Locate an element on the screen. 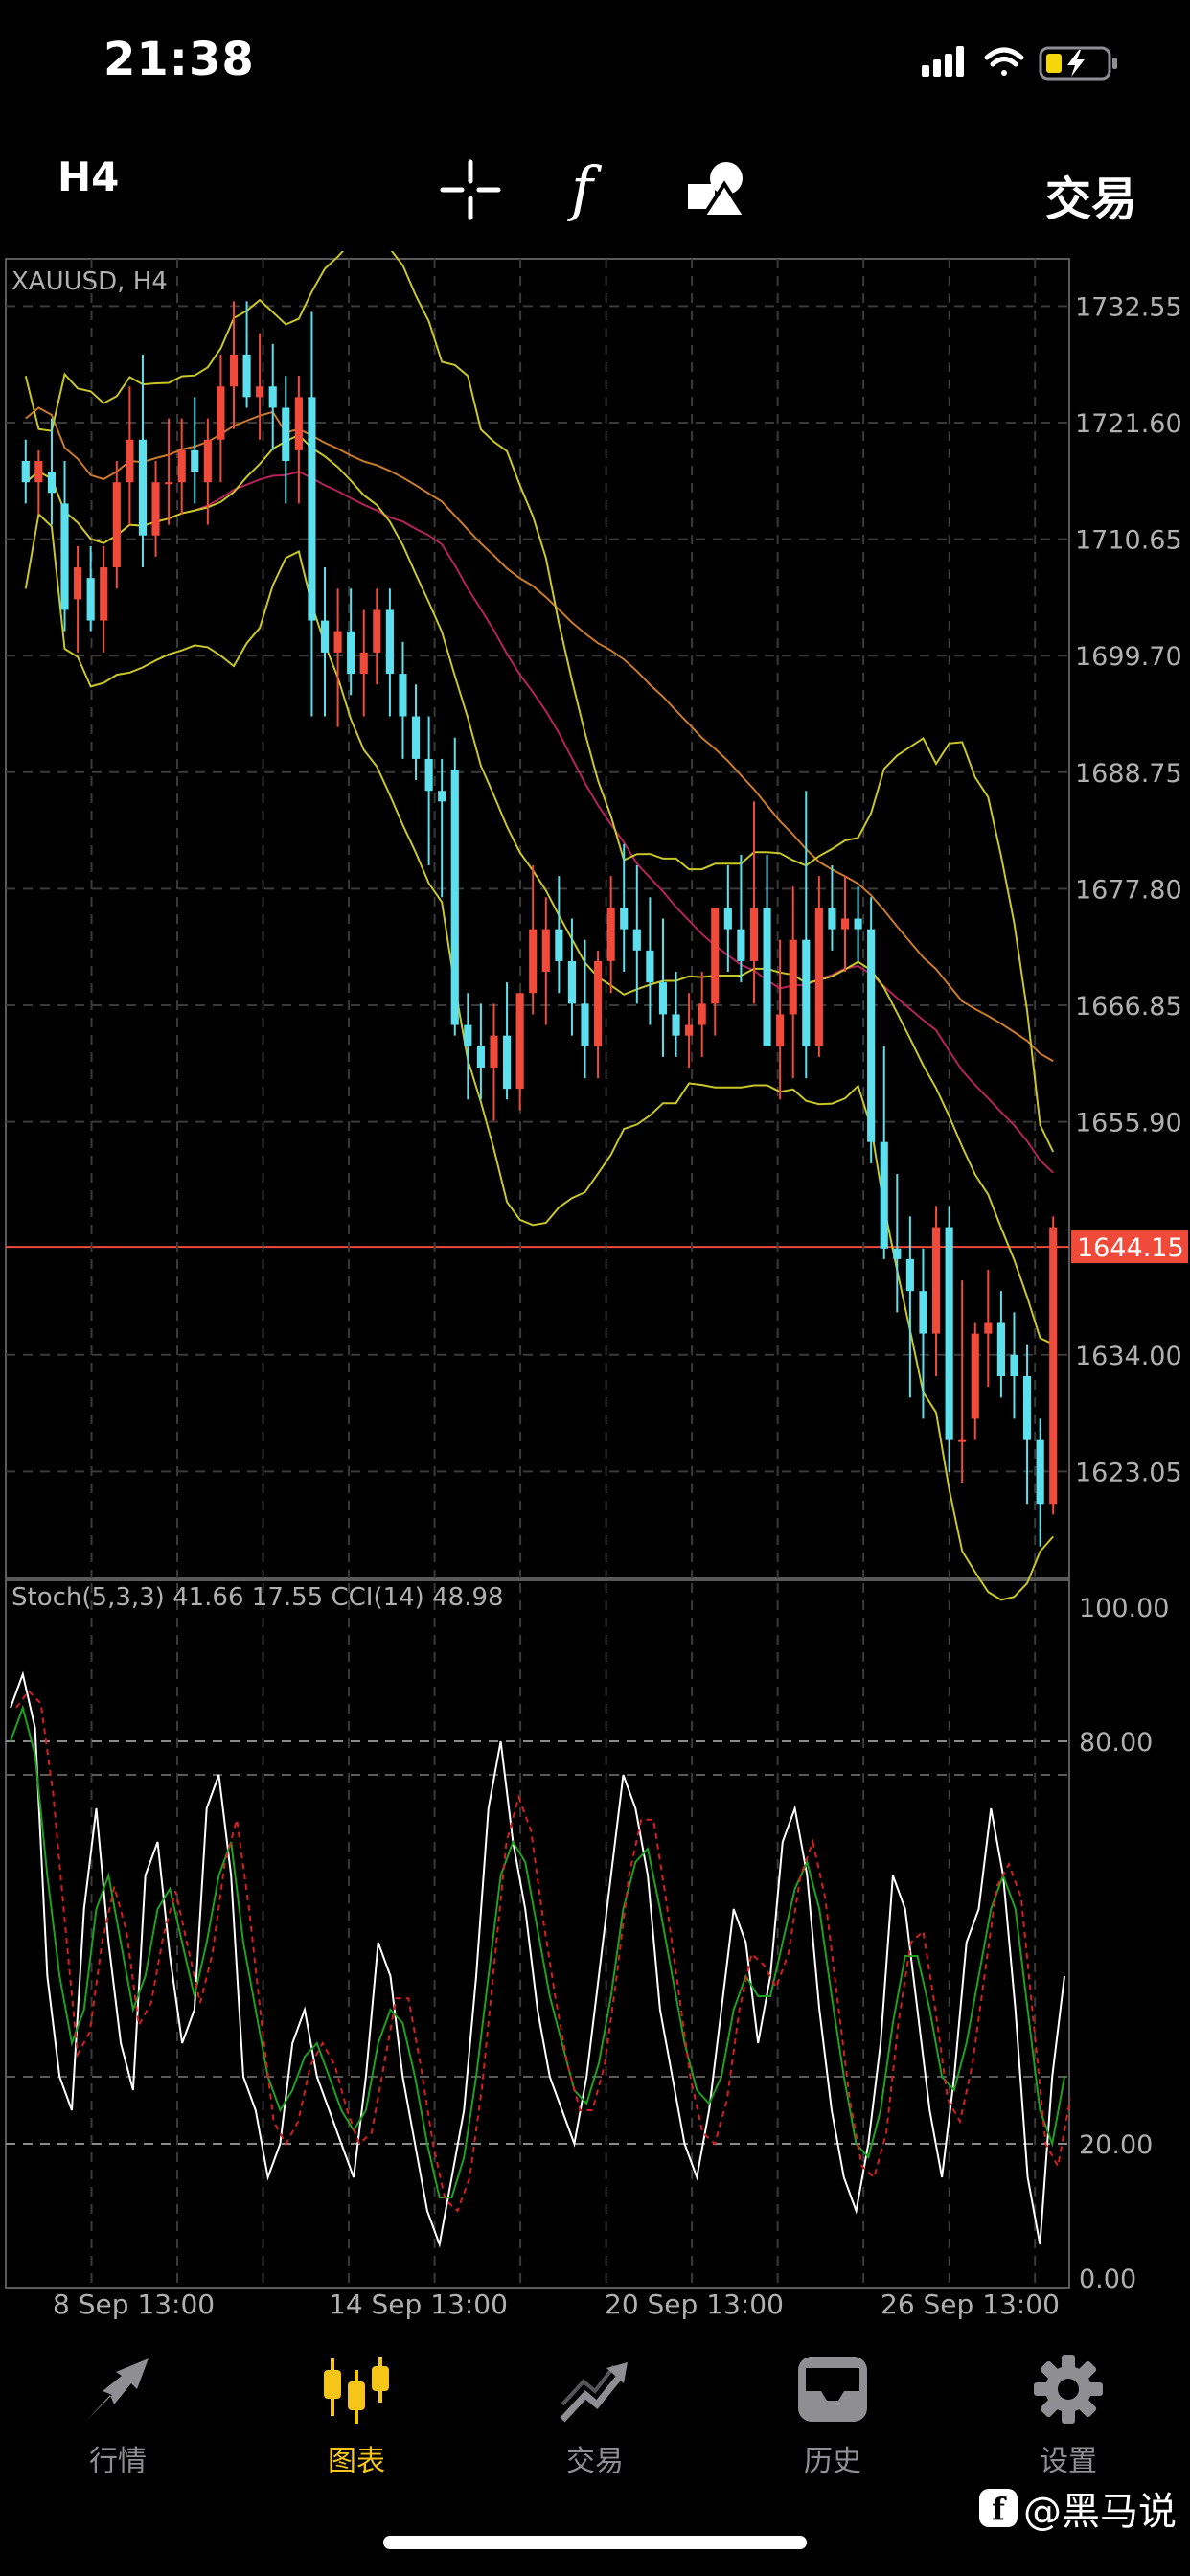 The width and height of the screenshot is (1190, 2576). price-tick-label: 1677.80 is located at coordinates (1129, 890).